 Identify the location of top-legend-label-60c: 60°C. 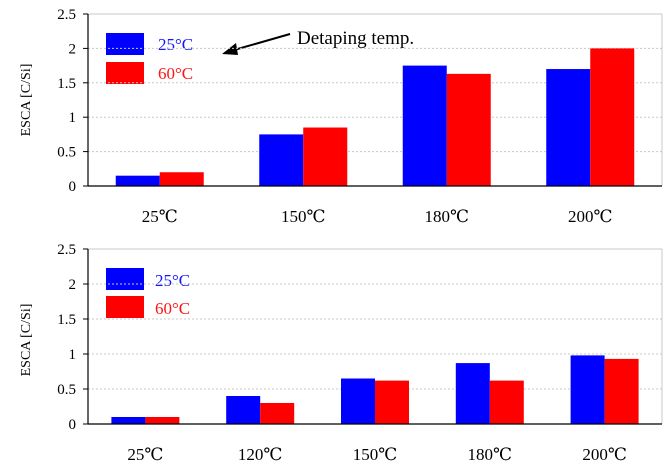
(175, 73).